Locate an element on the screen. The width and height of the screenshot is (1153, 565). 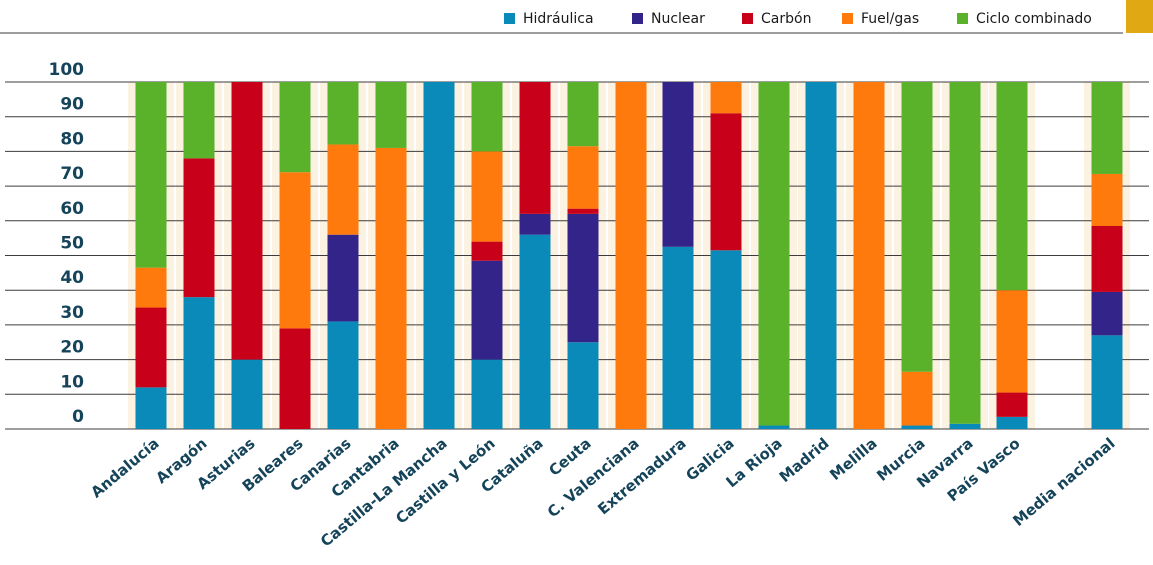
bar-aragon-hidraulica is located at coordinates (199, 363).